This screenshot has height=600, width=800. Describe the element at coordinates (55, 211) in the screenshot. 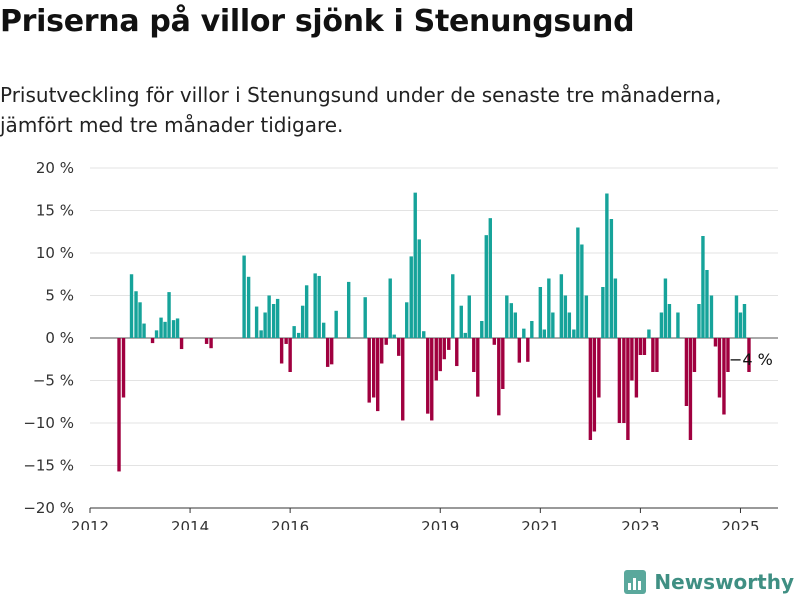

I see `y-tick-label: 15 %` at that location.